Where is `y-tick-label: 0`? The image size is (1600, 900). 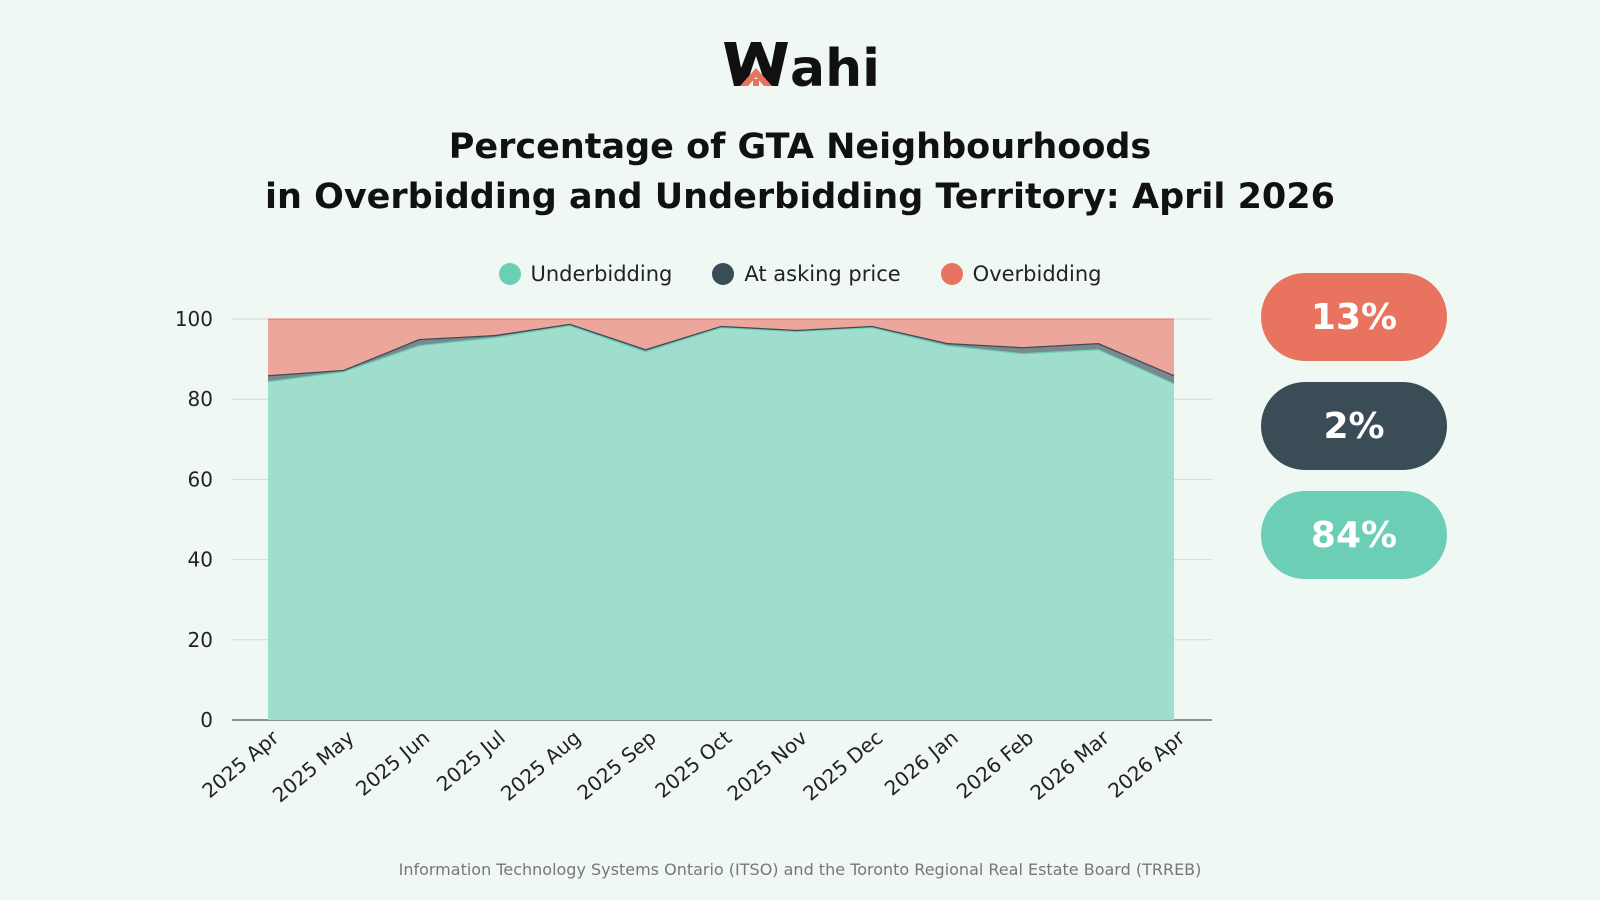
y-tick-label: 0 is located at coordinates (206, 720).